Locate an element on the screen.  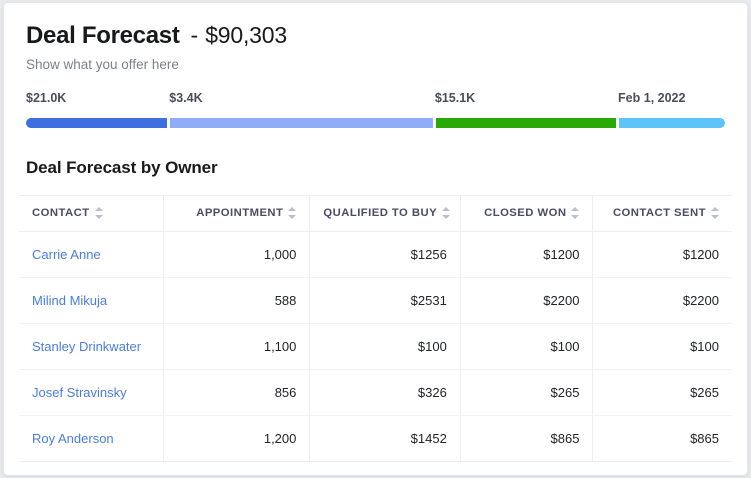
progress-segment-label-3: $15.1K is located at coordinates (455, 98).